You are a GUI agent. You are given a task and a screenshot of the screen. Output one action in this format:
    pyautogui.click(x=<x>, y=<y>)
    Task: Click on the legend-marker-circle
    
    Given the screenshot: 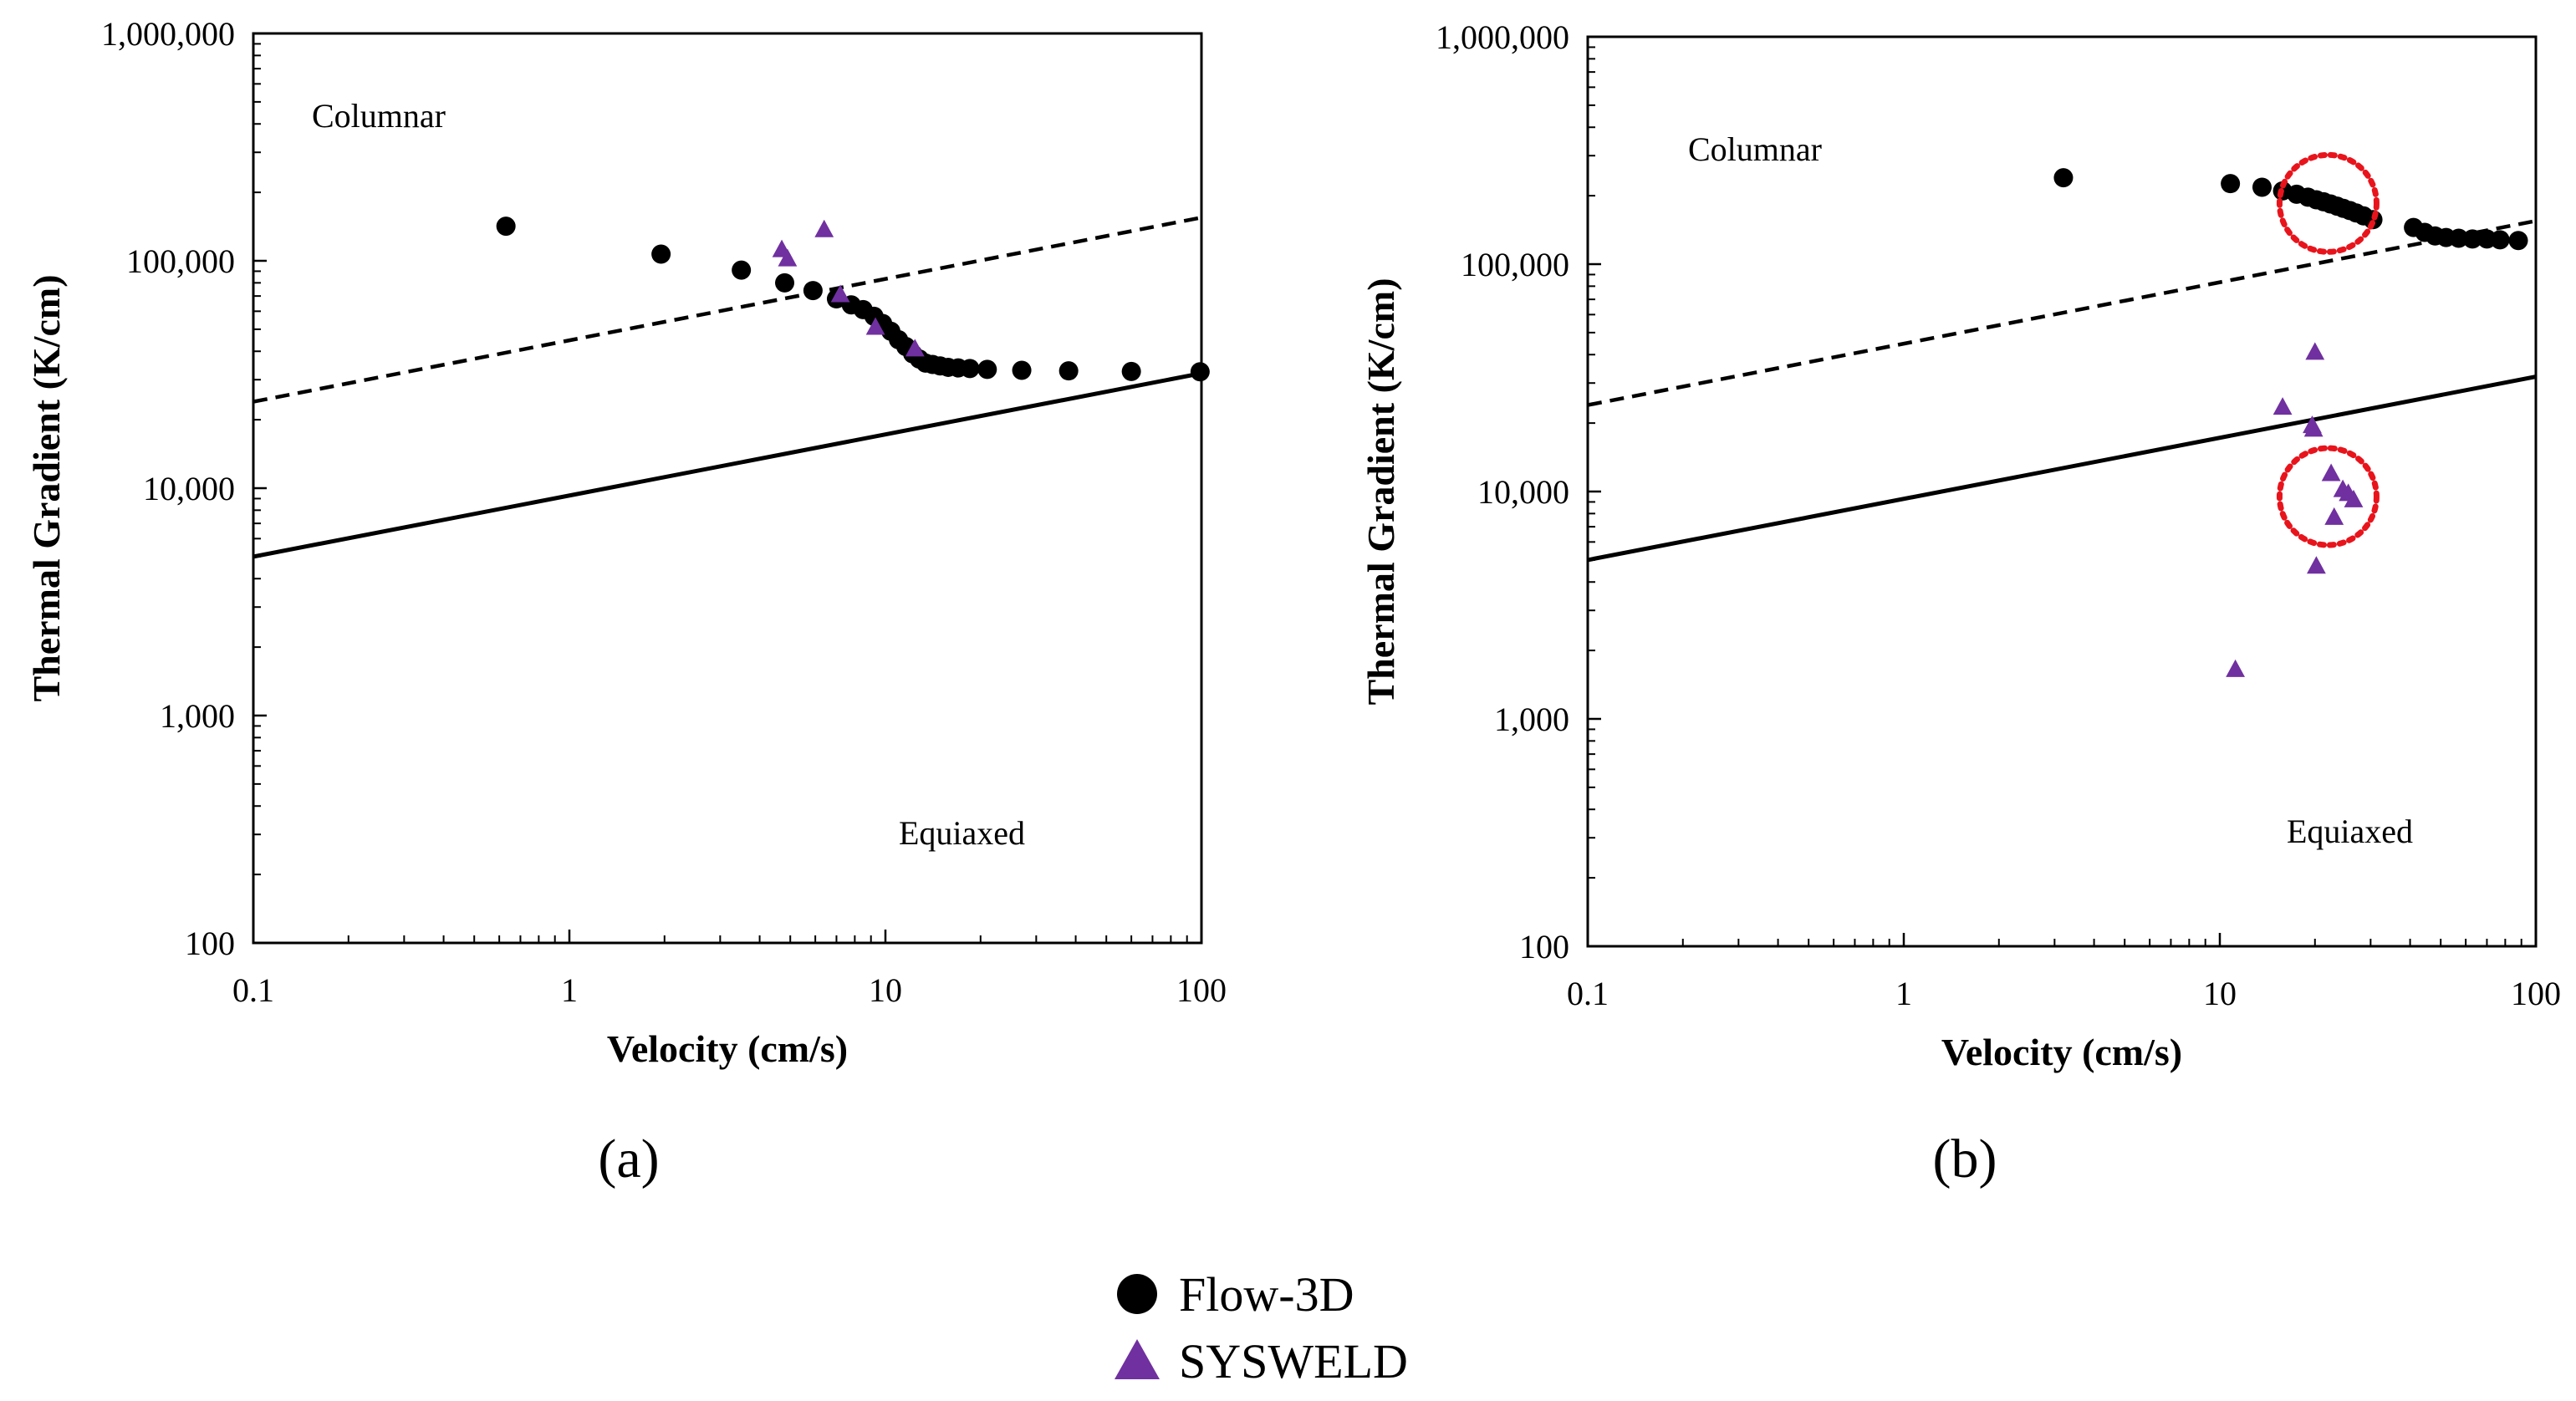 What is the action you would take?
    pyautogui.click(x=1137, y=1294)
    